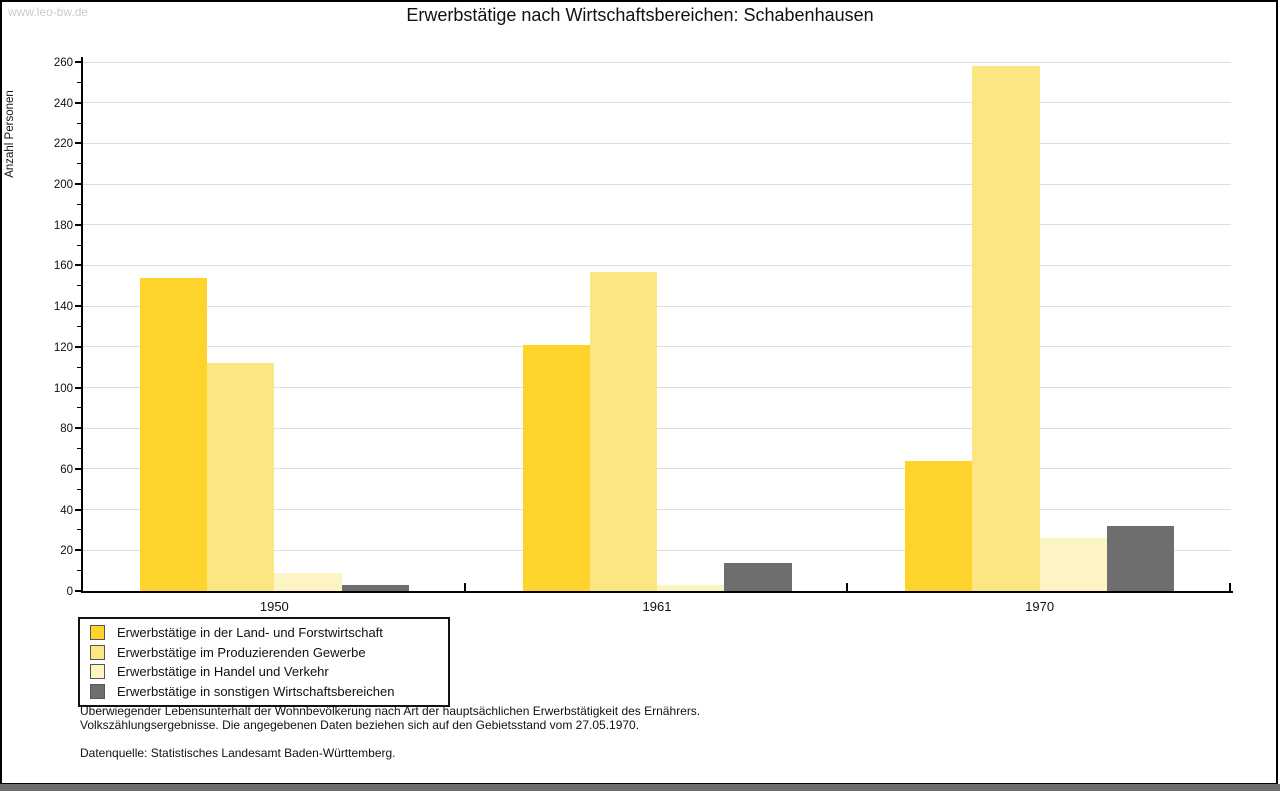 The image size is (1280, 791). Describe the element at coordinates (375, 587) in the screenshot. I see `bar-1950-series4` at that location.